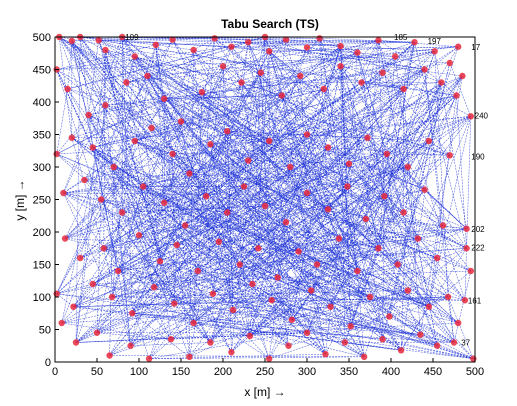 This screenshot has height=406, width=517. What do you see at coordinates (46, 200) in the screenshot?
I see `y-axis-ticks: 0 50 100 150 200 250 300 350 400 450 500` at bounding box center [46, 200].